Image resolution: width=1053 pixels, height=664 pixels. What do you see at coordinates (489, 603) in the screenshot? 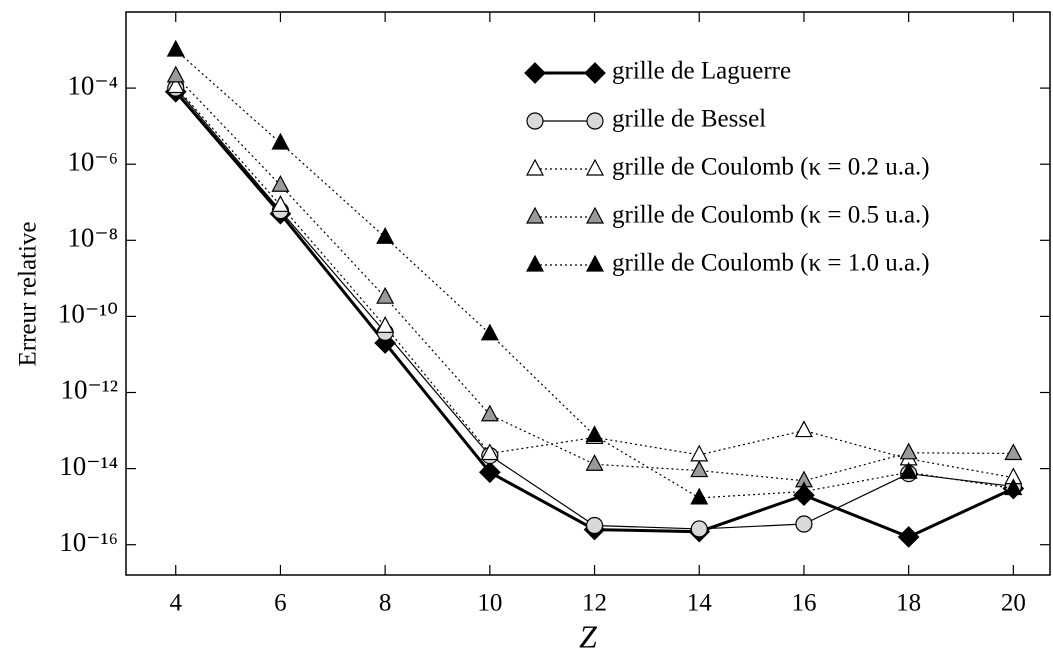
I see `x-tick-label: 10` at bounding box center [489, 603].